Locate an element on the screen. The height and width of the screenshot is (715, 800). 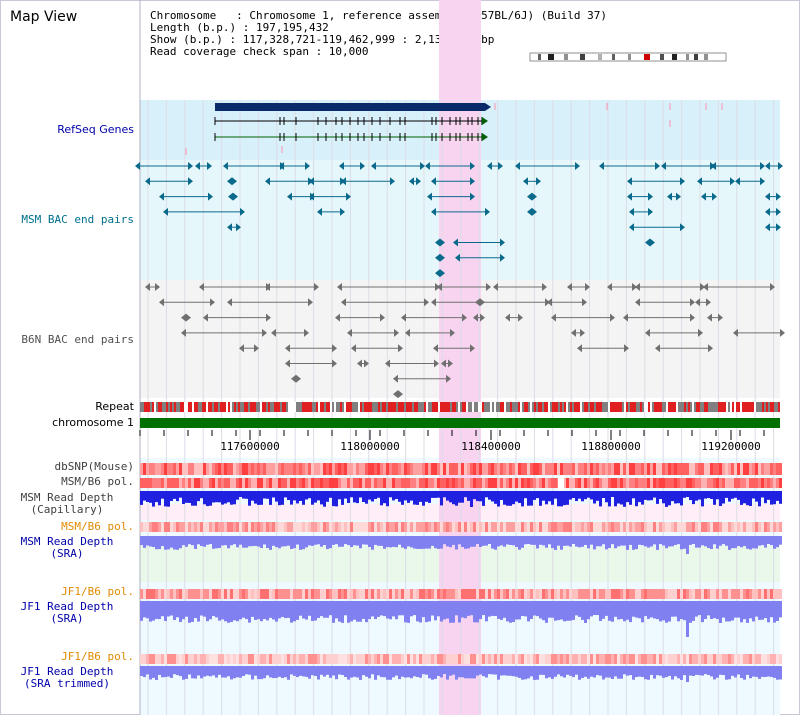
b6n-bac-label: B6N BAC end pairs is located at coordinates (77, 339).